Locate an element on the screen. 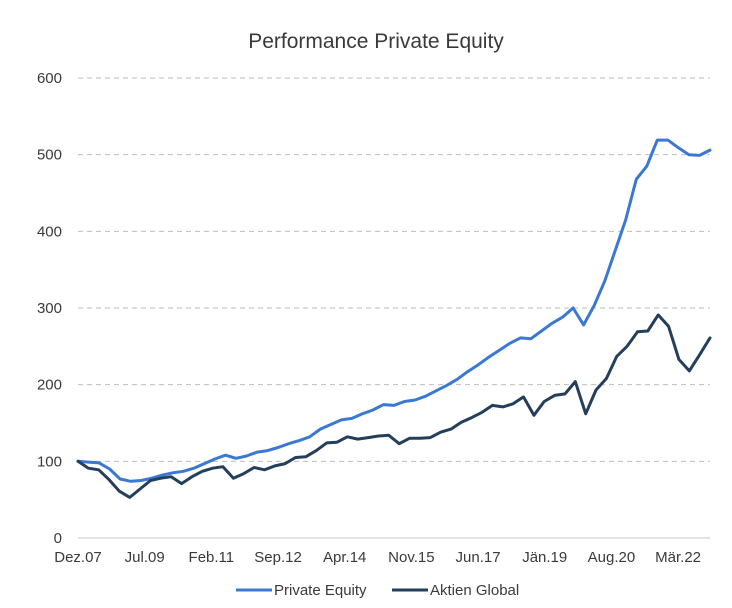 Image resolution: width=732 pixels, height=608 pixels. y-axis-tick-labels: 0 100 200 300 400 500 600 is located at coordinates (49, 308).